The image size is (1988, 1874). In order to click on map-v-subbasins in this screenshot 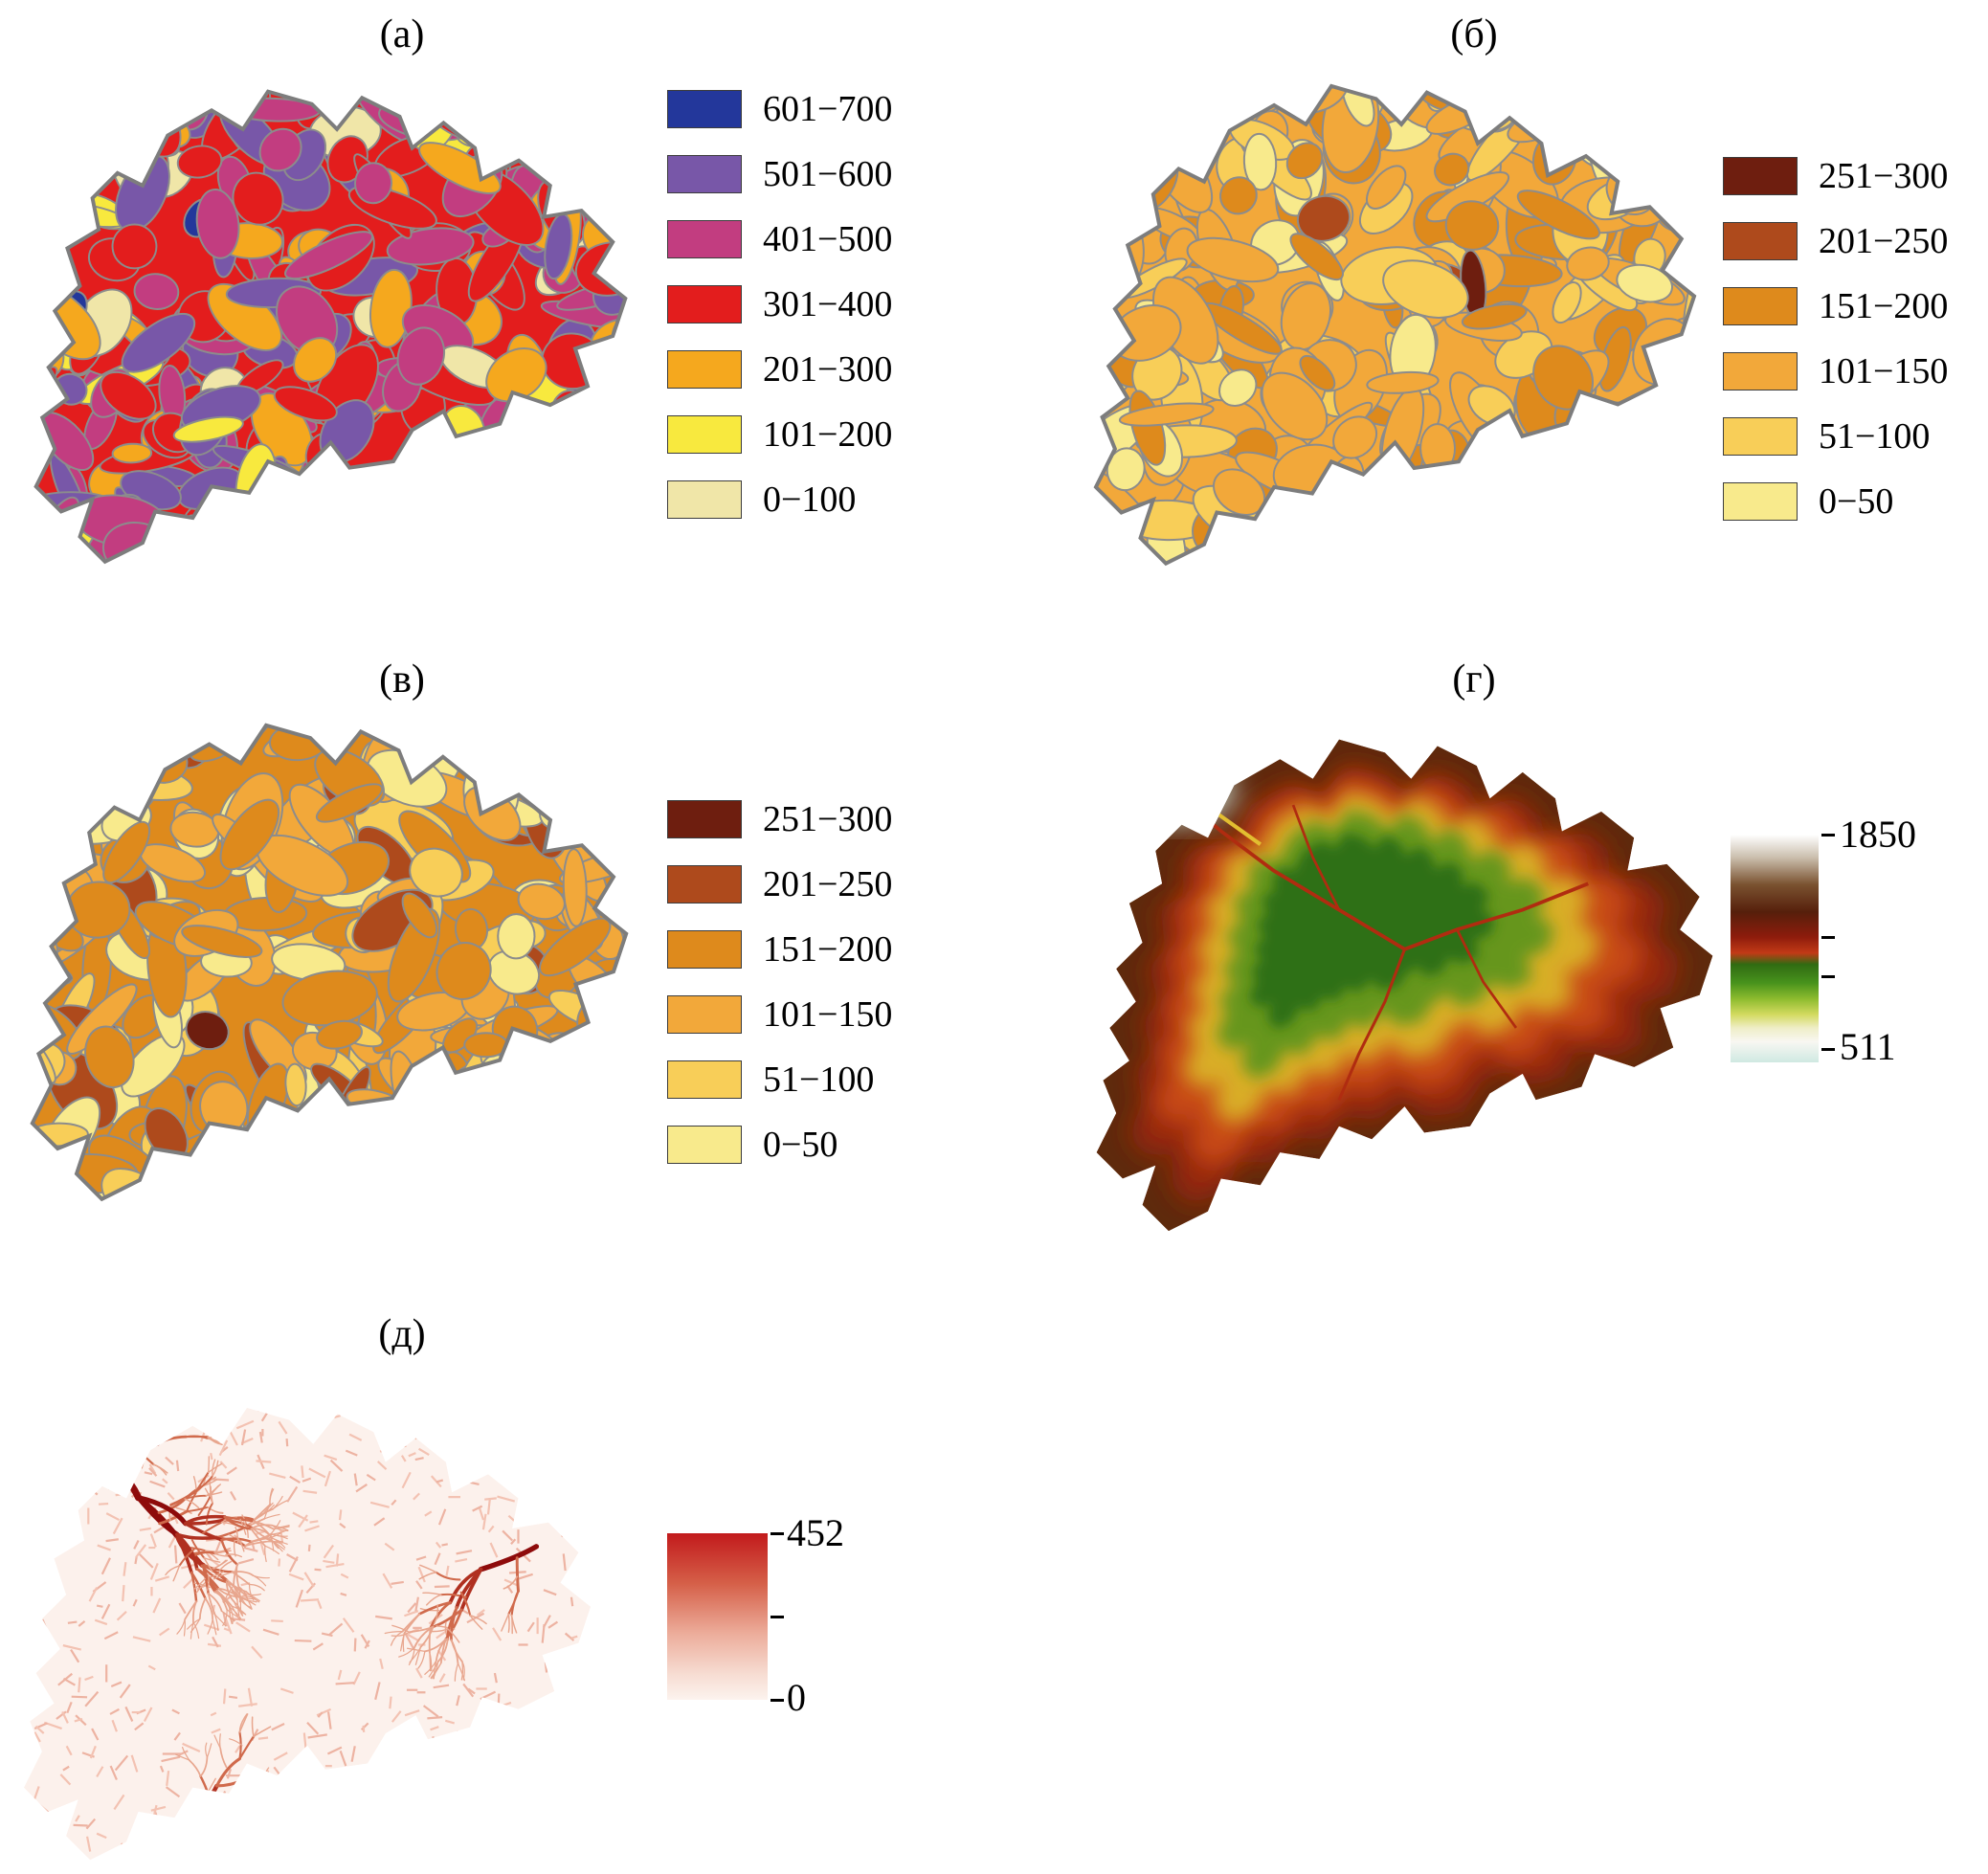, I will do `click(329, 963)`.